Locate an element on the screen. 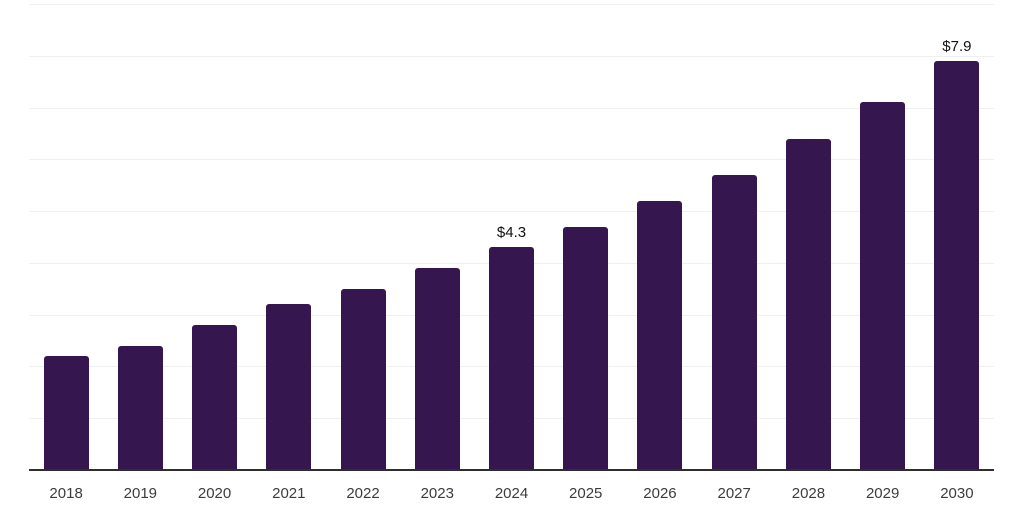  x-tick-2023: 2023 is located at coordinates (437, 493).